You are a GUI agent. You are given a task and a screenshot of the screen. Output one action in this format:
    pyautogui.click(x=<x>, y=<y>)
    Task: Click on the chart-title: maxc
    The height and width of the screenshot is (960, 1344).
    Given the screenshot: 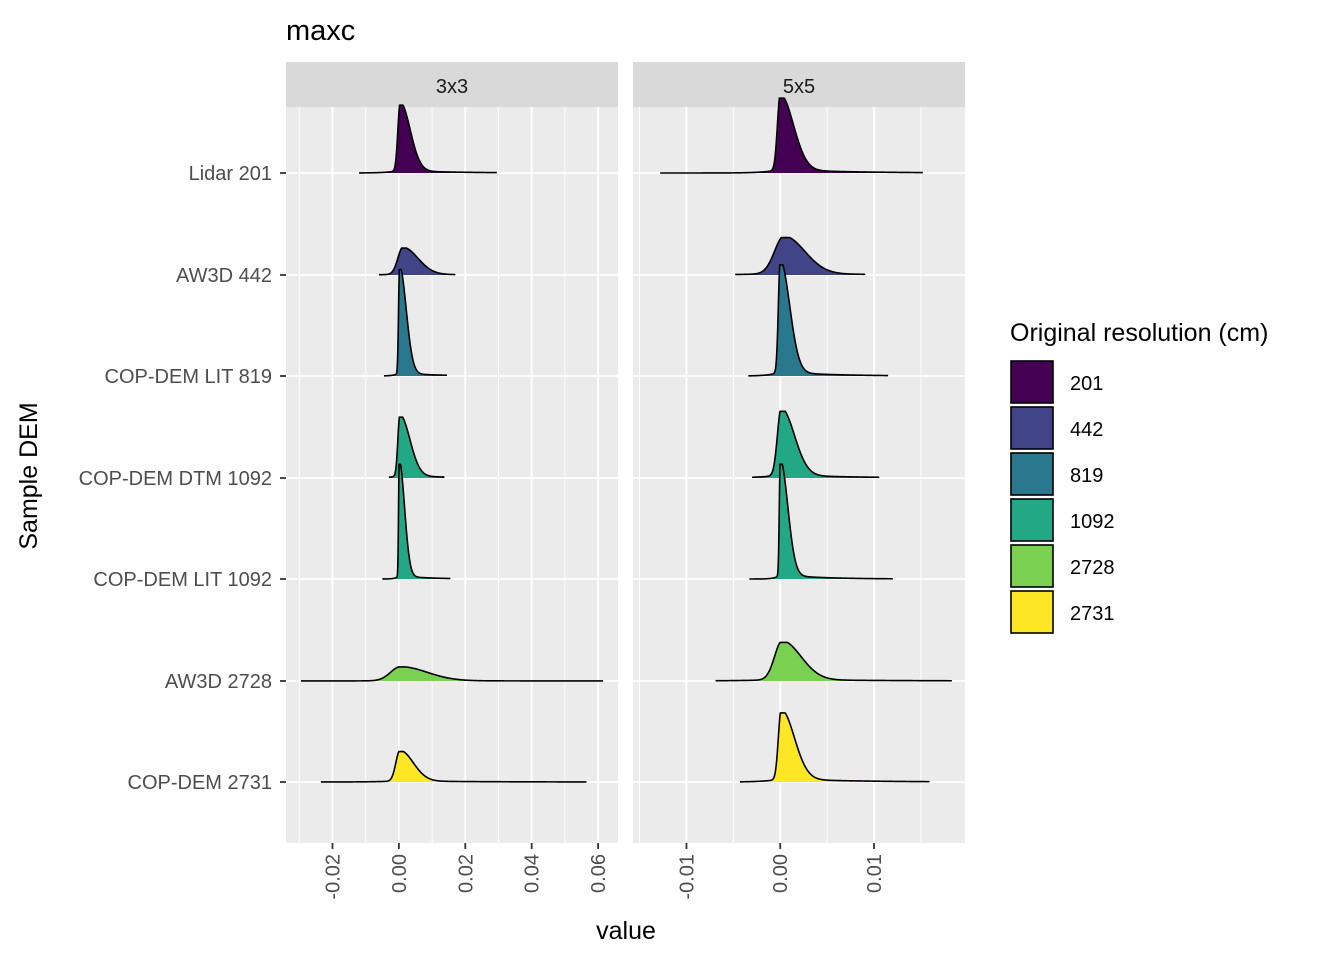 What is the action you would take?
    pyautogui.click(x=320, y=31)
    